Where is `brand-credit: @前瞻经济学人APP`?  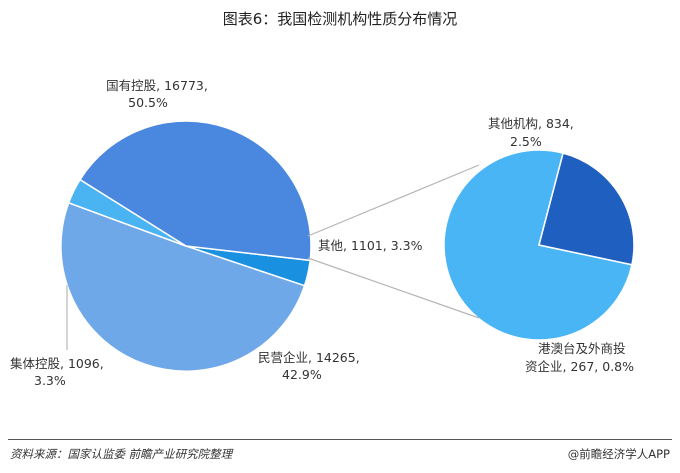
brand-credit: @前瞻经济学人APP is located at coordinates (618, 454).